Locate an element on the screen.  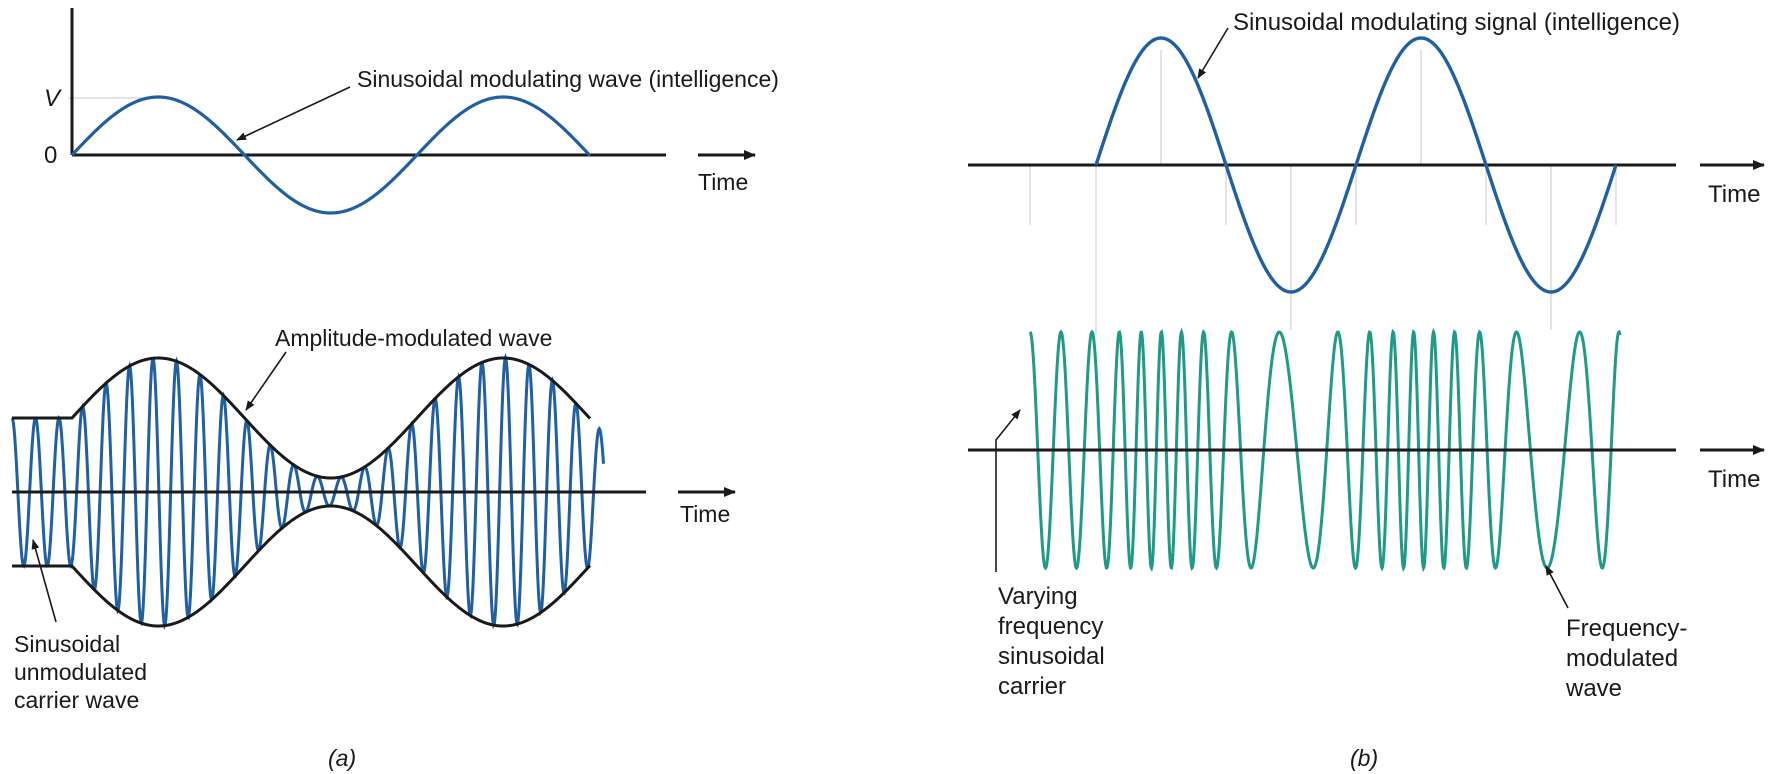
v-tick-label: V is located at coordinates (53, 98).